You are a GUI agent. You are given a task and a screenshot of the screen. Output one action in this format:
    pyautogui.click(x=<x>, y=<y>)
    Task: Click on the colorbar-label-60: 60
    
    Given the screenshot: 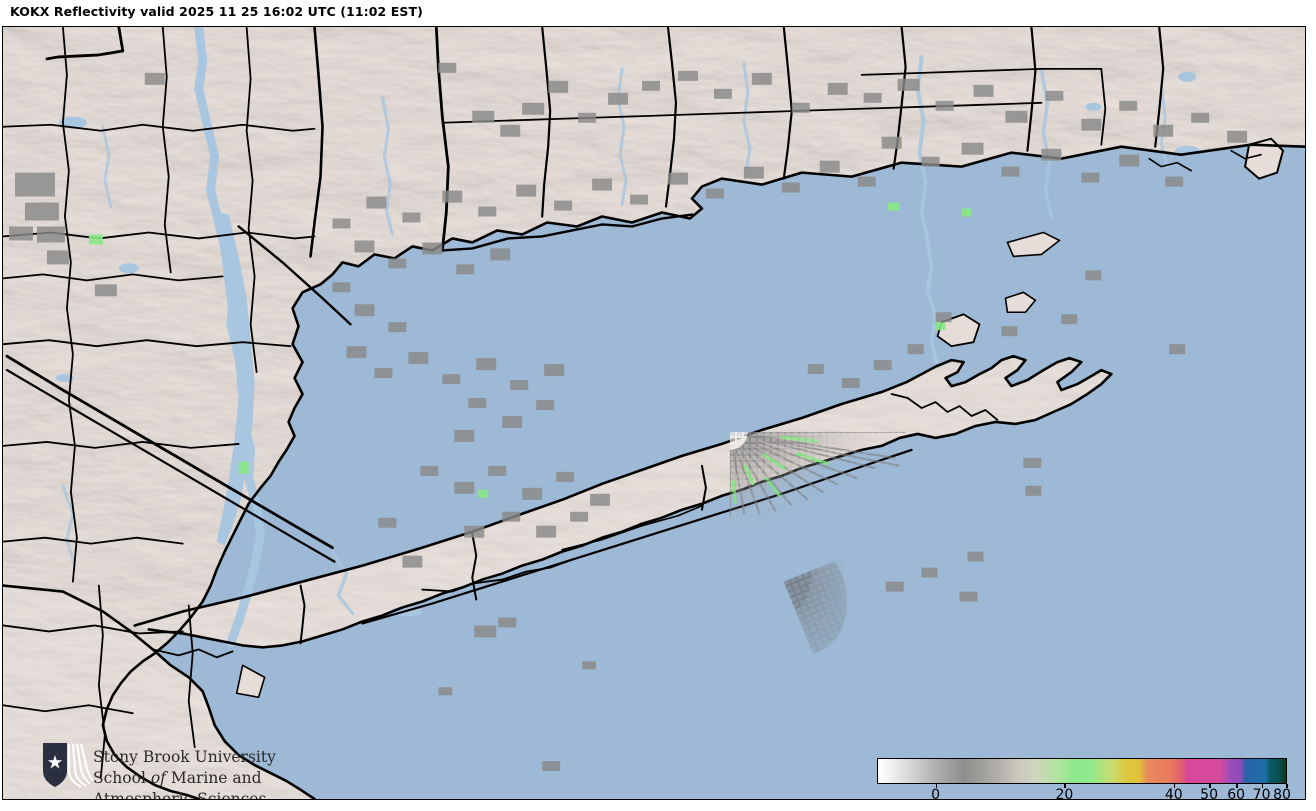 What is the action you would take?
    pyautogui.click(x=1236, y=793)
    